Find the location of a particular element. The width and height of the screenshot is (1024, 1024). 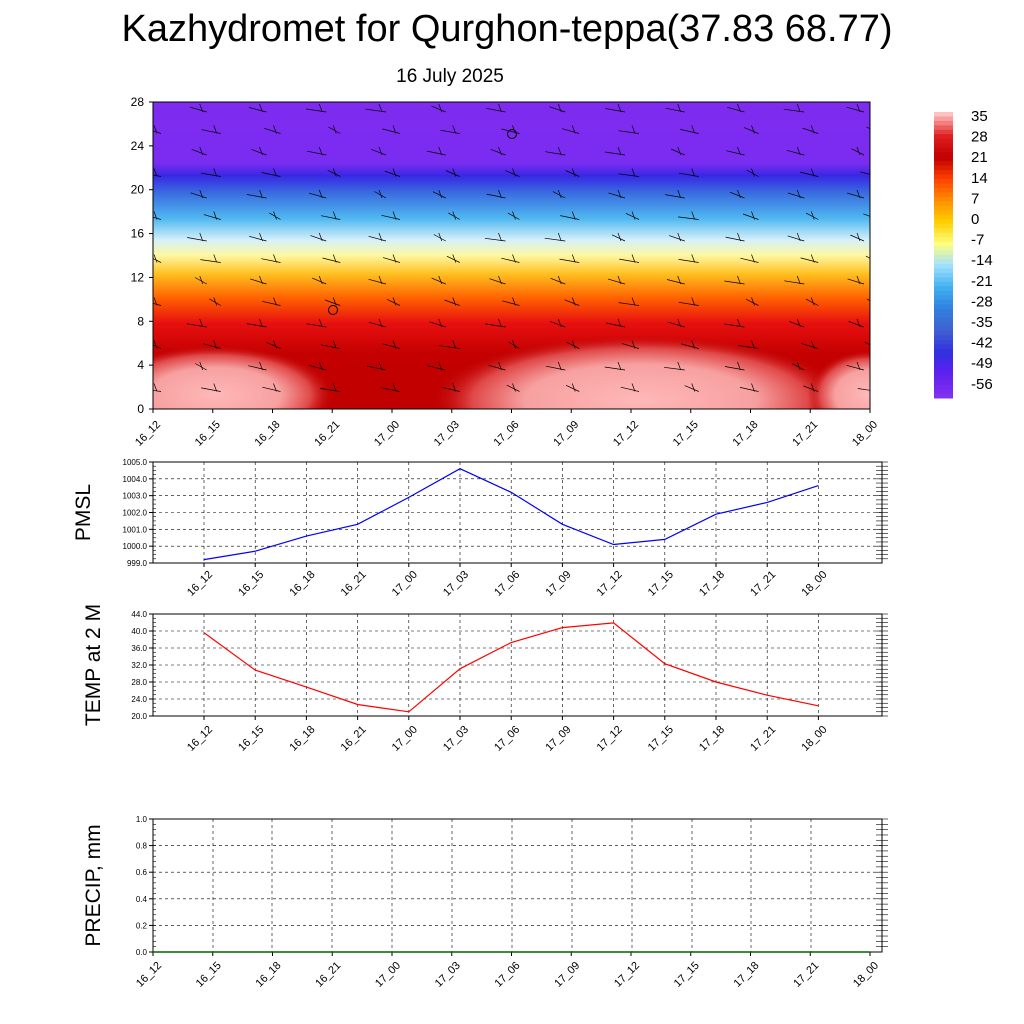

colorbar-label: 21 is located at coordinates (979, 157).